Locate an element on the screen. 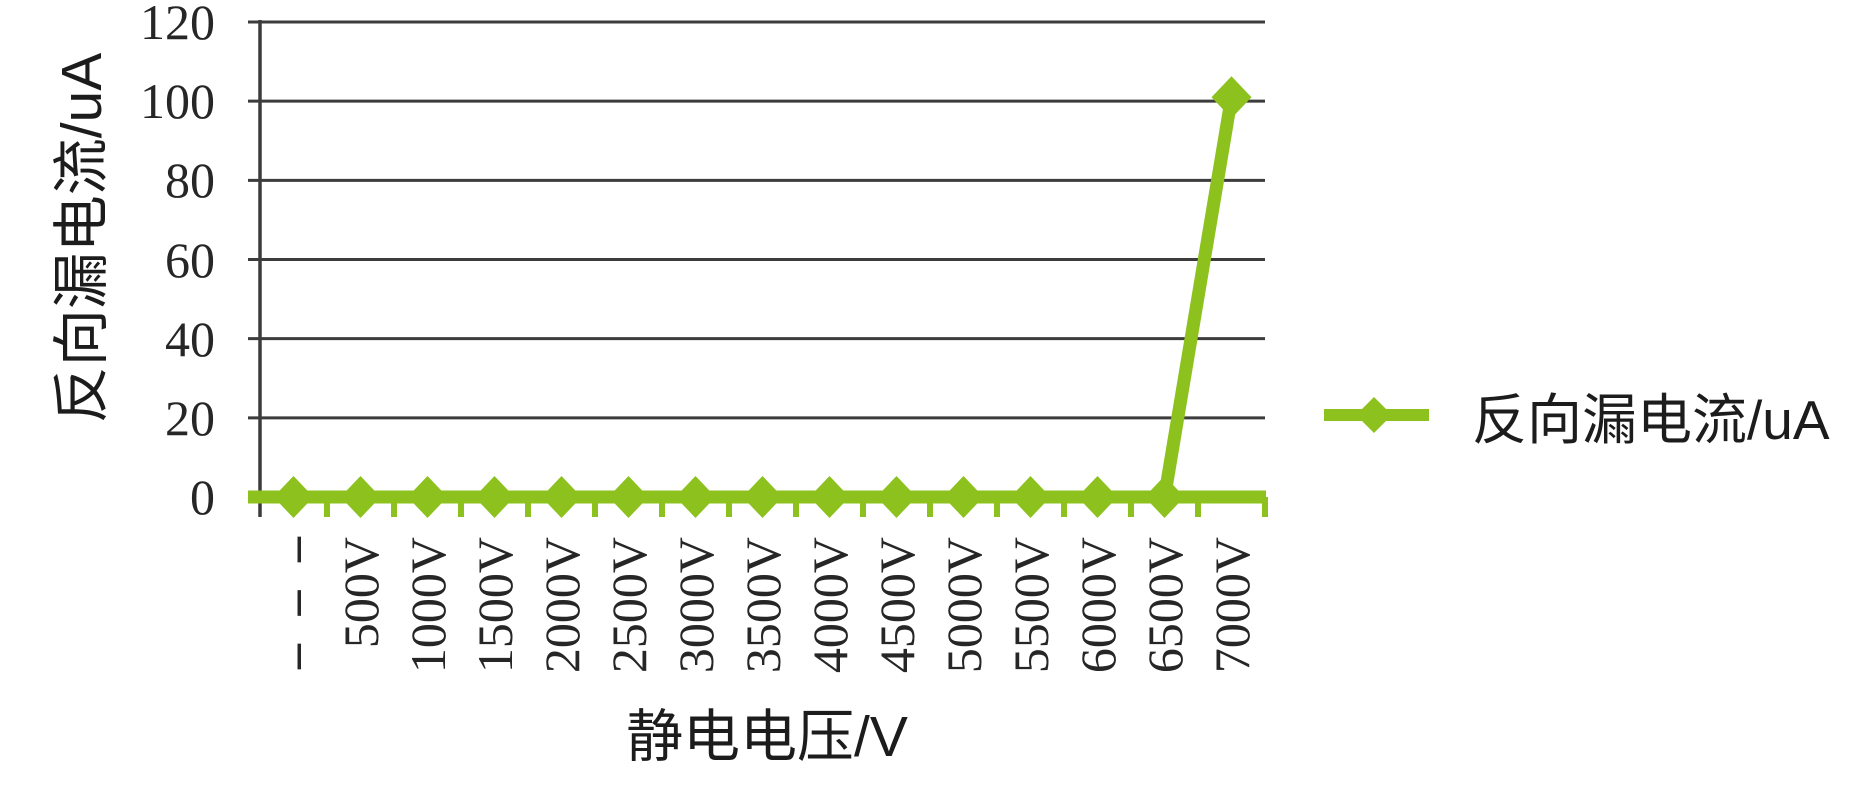 The height and width of the screenshot is (801, 1872). legend-label: 反向漏电流/uA is located at coordinates (1651, 420).